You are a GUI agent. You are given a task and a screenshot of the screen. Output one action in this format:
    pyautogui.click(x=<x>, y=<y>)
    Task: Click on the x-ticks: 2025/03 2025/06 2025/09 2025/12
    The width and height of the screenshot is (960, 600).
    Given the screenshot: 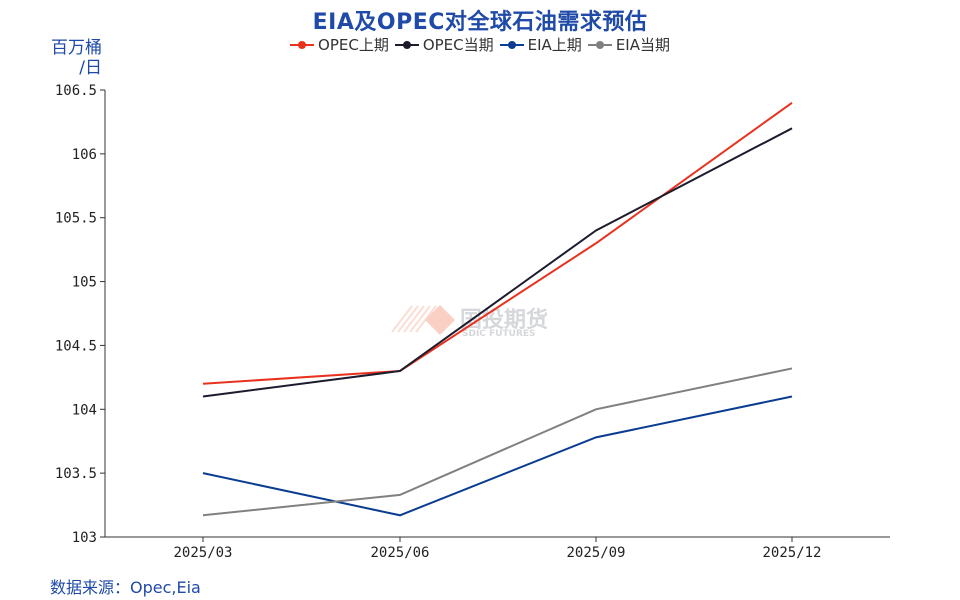 What is the action you would take?
    pyautogui.click(x=497, y=549)
    